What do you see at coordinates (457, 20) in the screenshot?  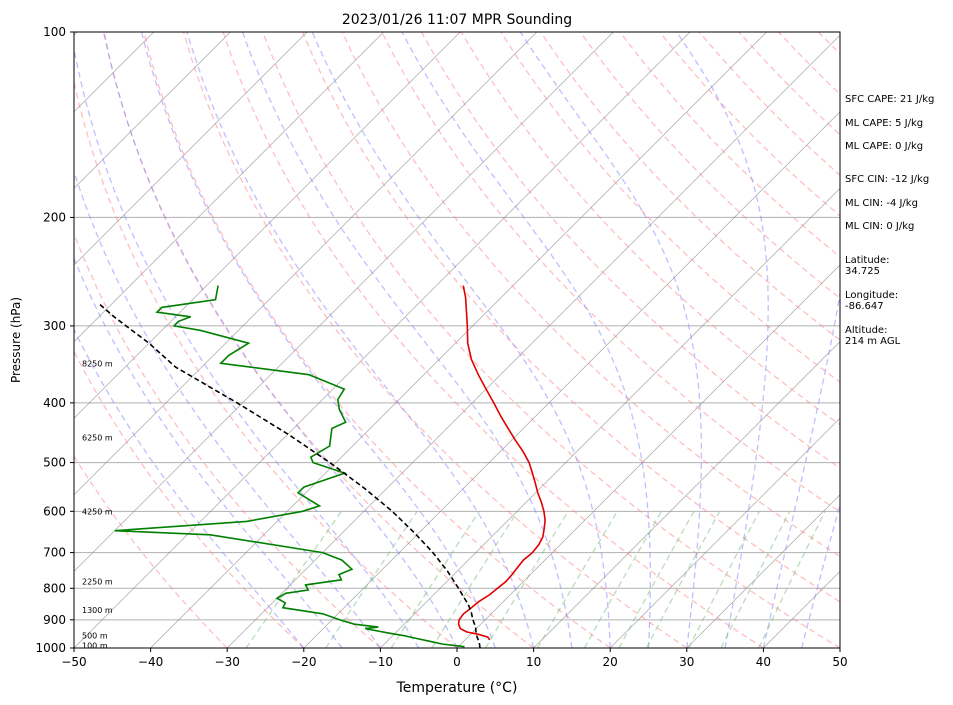 I see `chart-title: 2023/01/26 11:07 MPR Sounding` at bounding box center [457, 20].